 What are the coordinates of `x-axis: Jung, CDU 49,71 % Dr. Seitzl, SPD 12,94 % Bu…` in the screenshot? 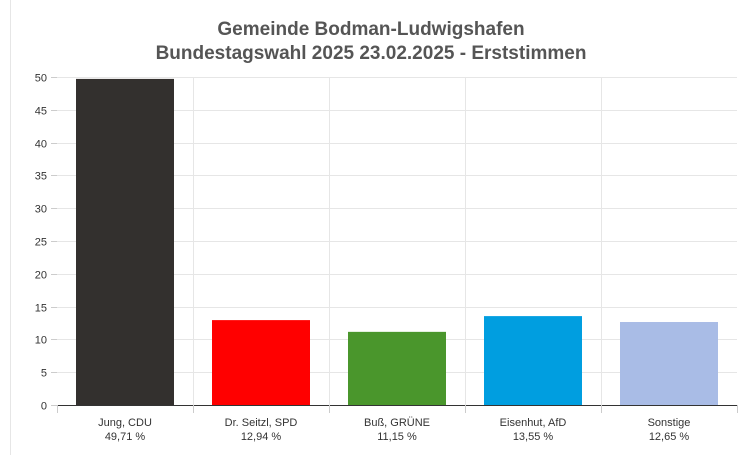 It's located at (397, 424).